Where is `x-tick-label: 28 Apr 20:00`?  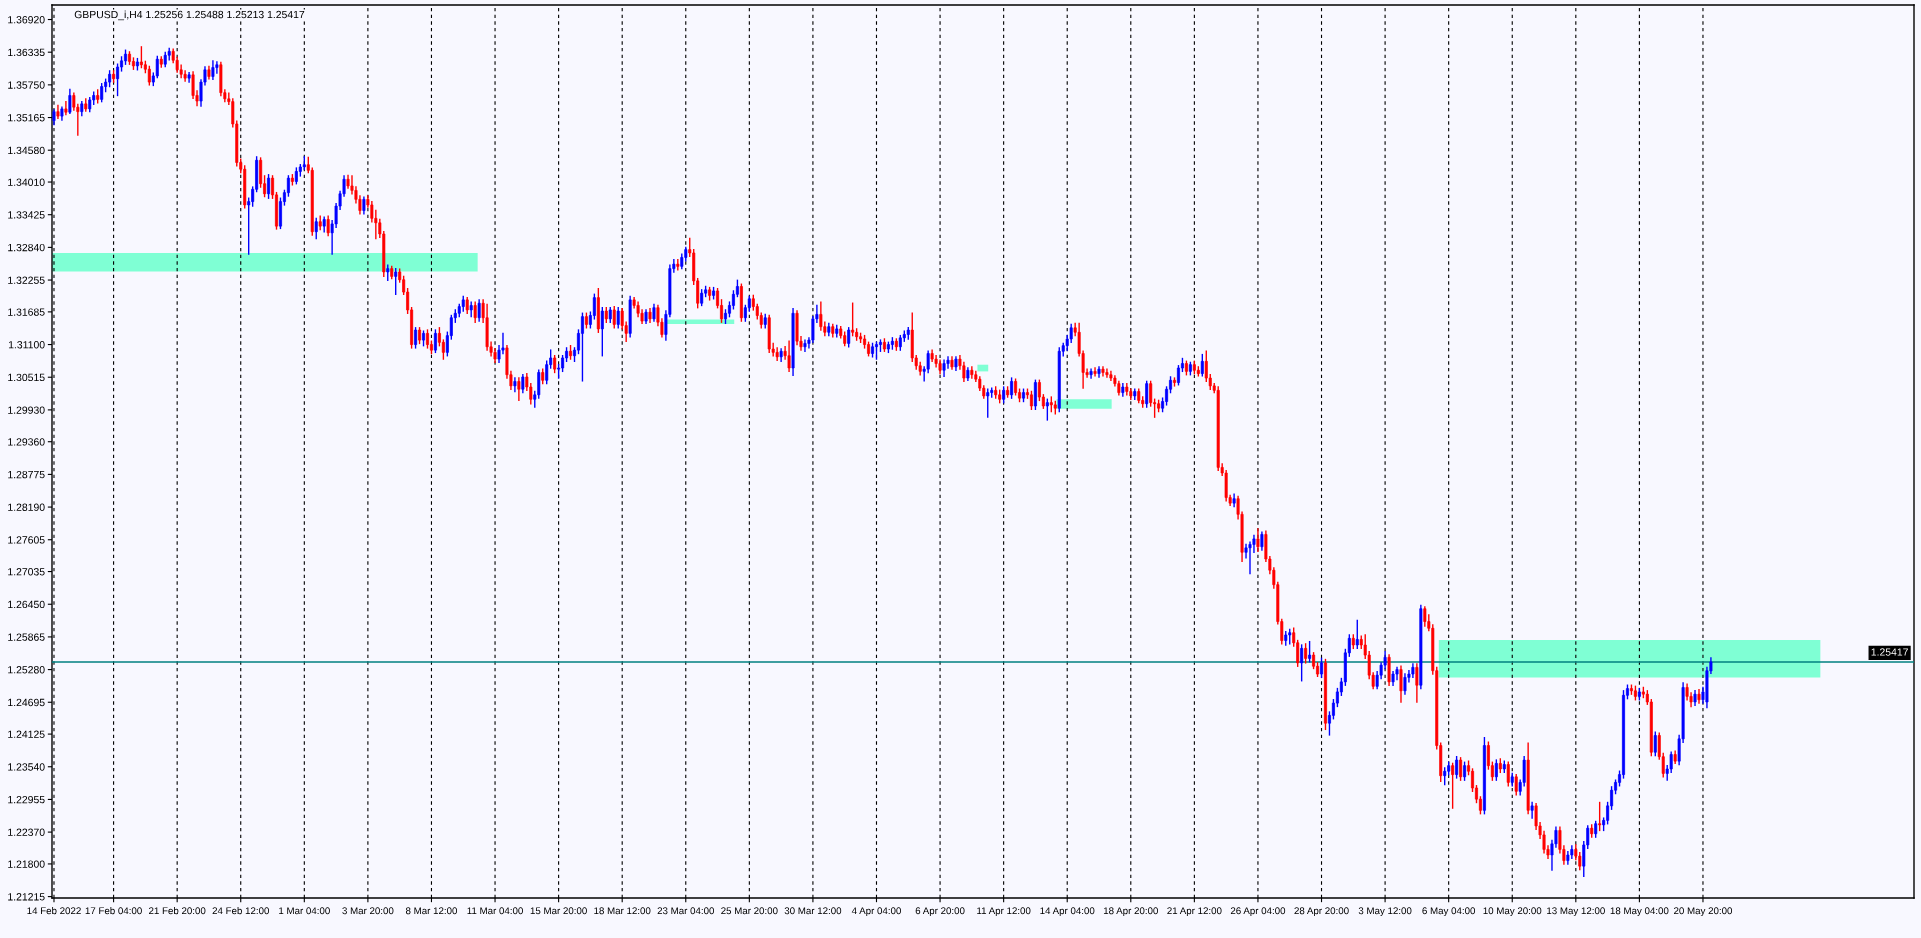 x-tick-label: 28 Apr 20:00 is located at coordinates (1321, 912).